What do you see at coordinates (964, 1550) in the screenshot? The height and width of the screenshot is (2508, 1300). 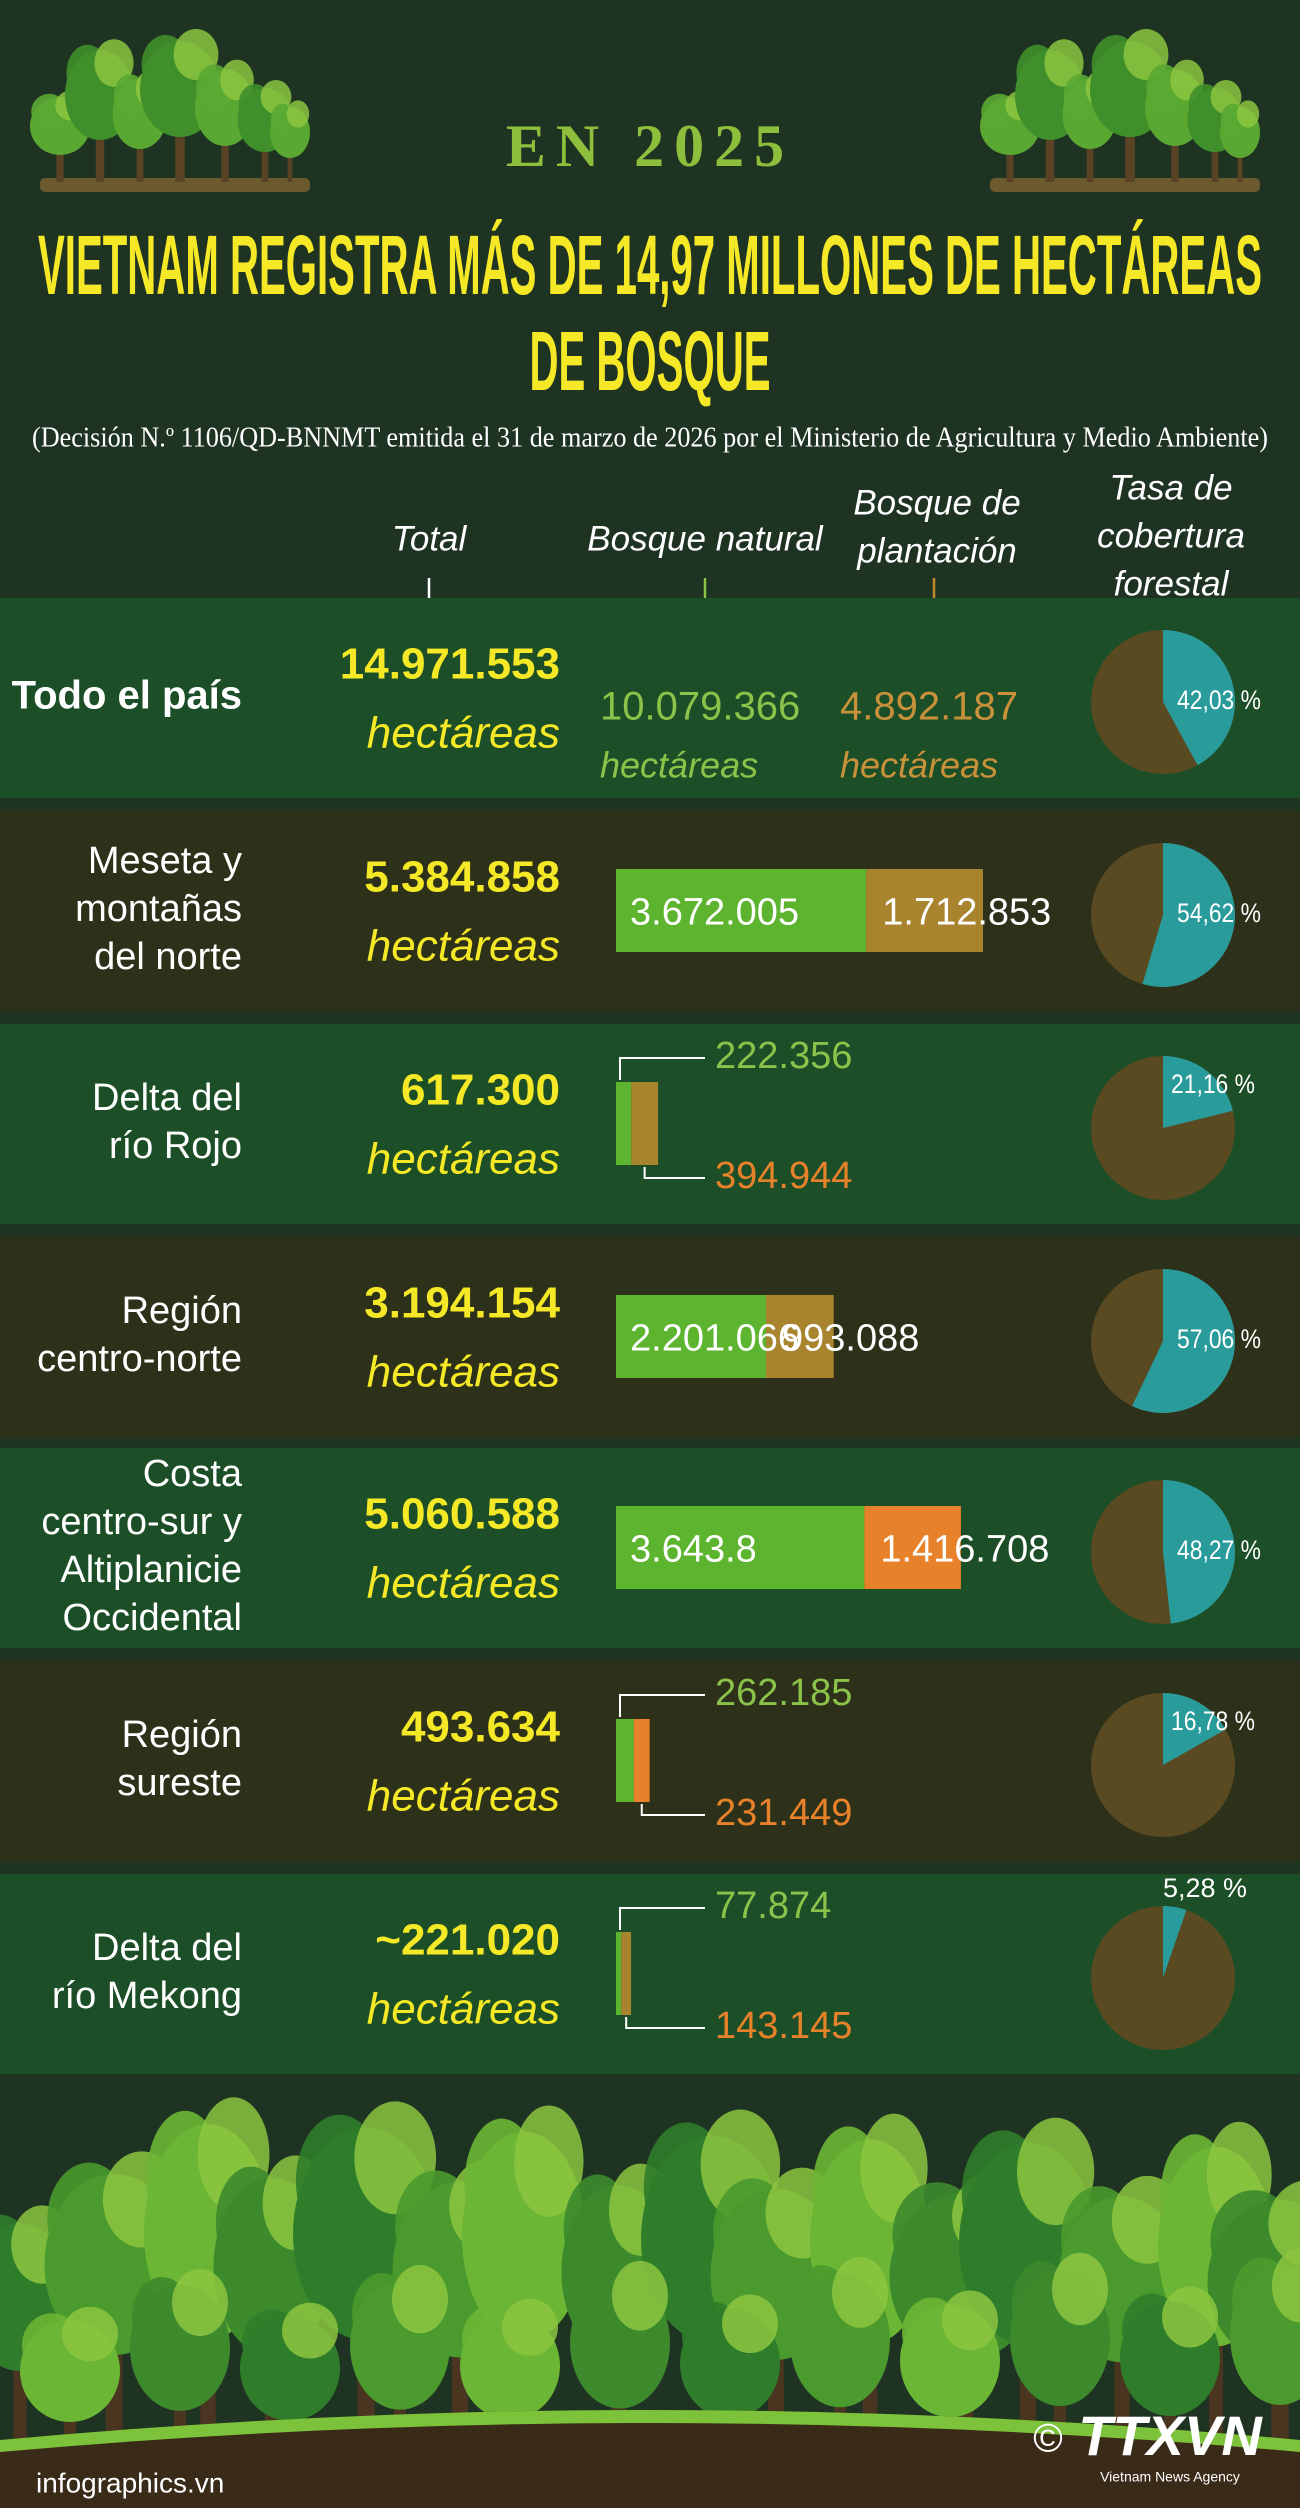 I see `plantation-label: 1.416.708` at bounding box center [964, 1550].